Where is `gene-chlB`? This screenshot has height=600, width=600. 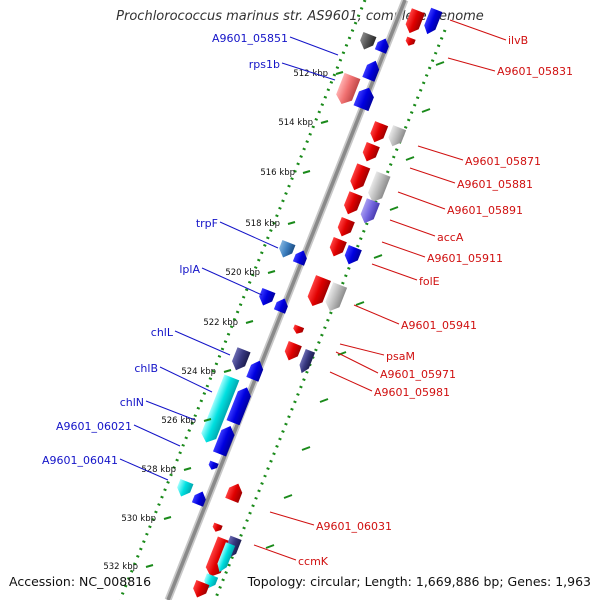 gene-chlB is located at coordinates (219, 410).